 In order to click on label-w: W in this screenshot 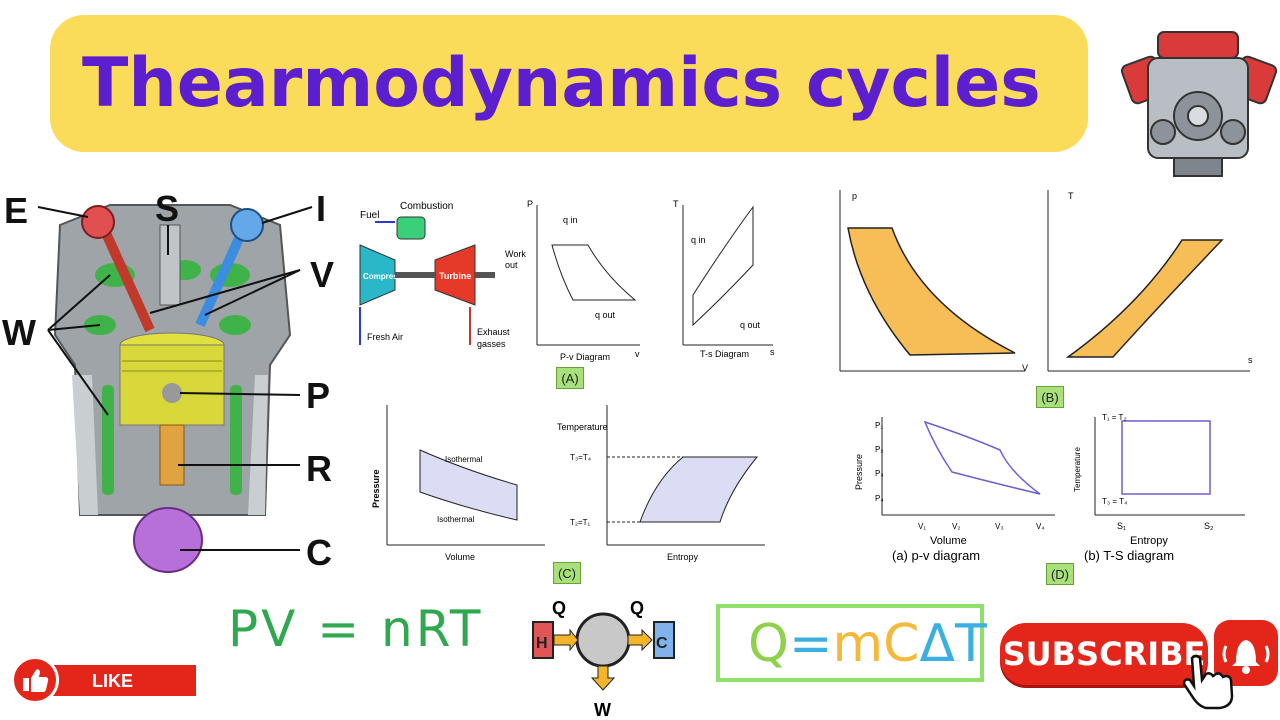, I will do `click(19, 332)`.